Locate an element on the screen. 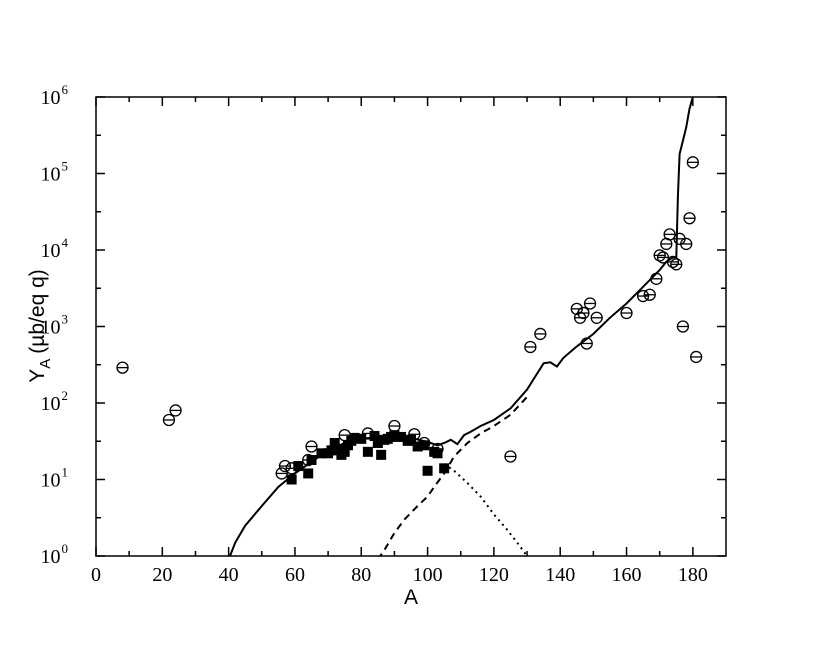 Image resolution: width=817 pixels, height=654 pixels. x-tick-label: 140 is located at coordinates (560, 575).